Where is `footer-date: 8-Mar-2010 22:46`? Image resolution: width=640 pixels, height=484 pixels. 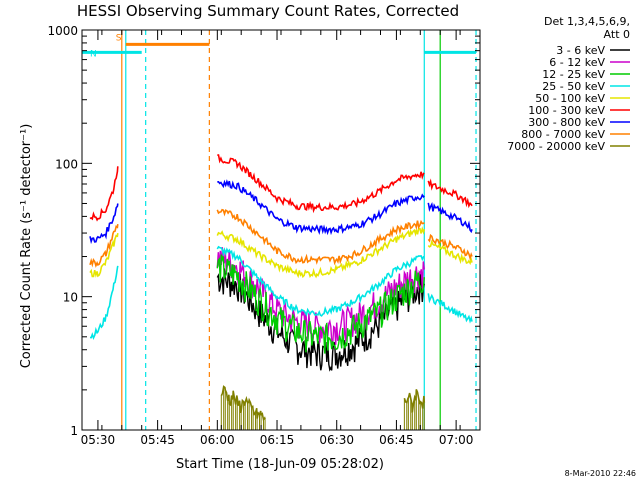
footer-date: 8-Mar-2010 22:46 is located at coordinates (600, 473).